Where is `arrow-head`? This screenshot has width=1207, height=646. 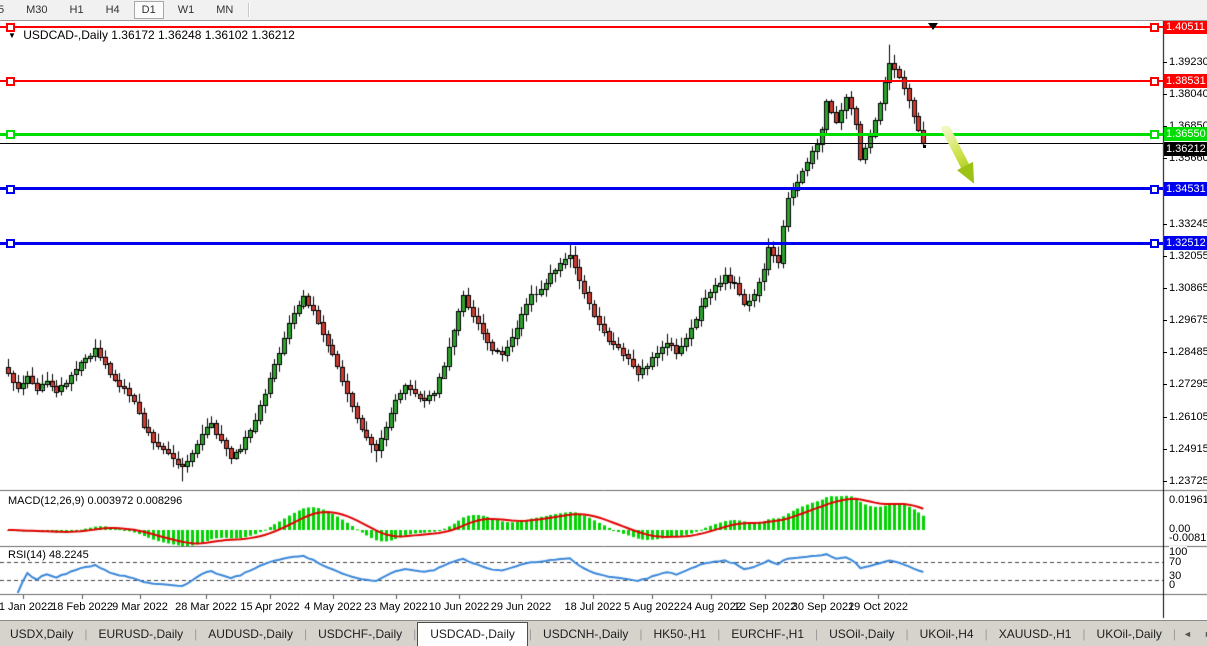 arrow-head is located at coordinates (966, 172).